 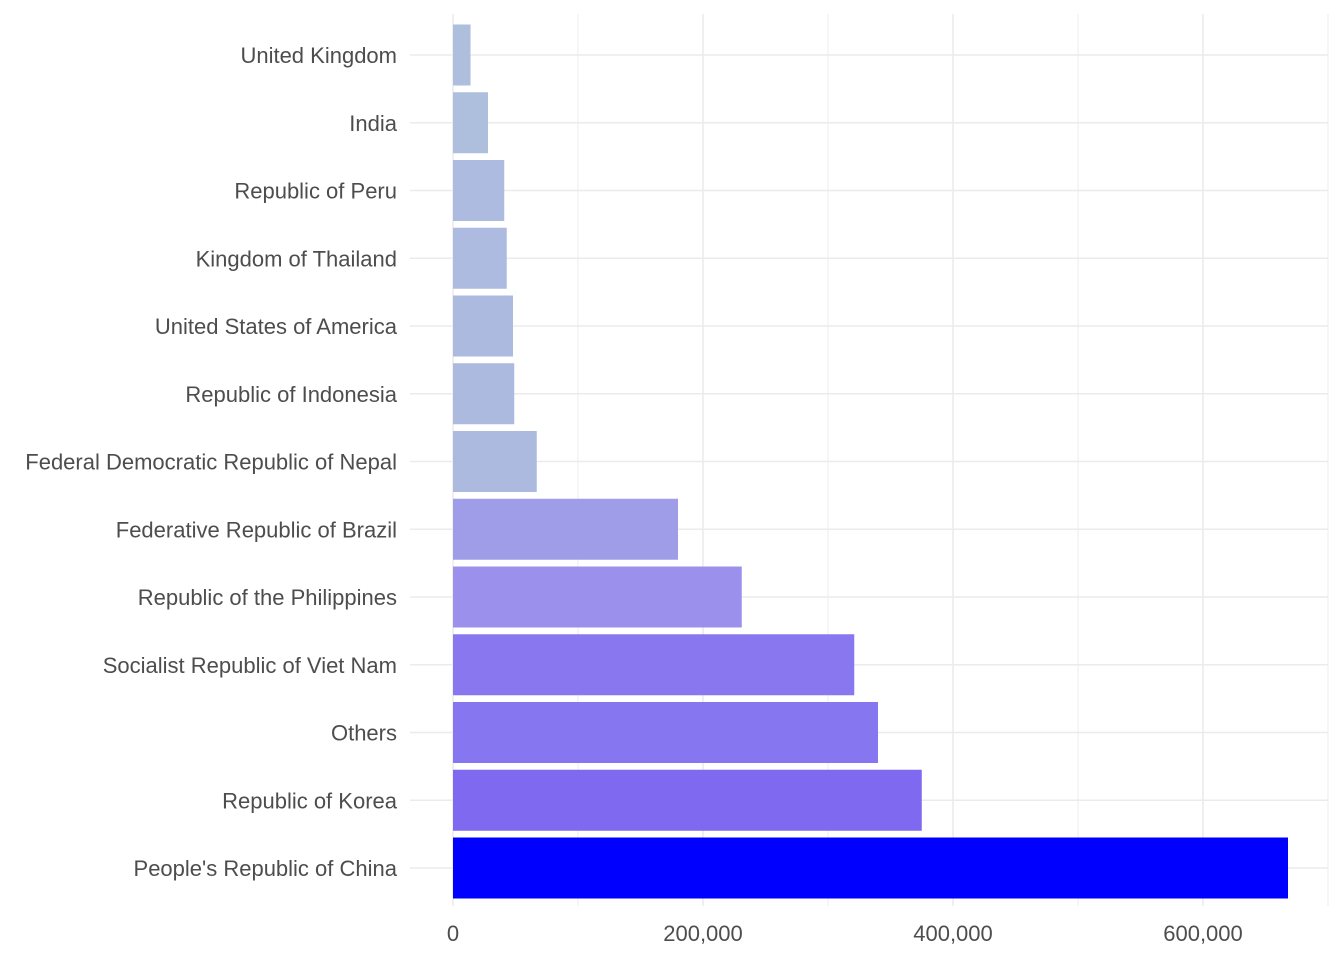 I want to click on category-label: Republic of Indonesia, so click(x=291, y=394).